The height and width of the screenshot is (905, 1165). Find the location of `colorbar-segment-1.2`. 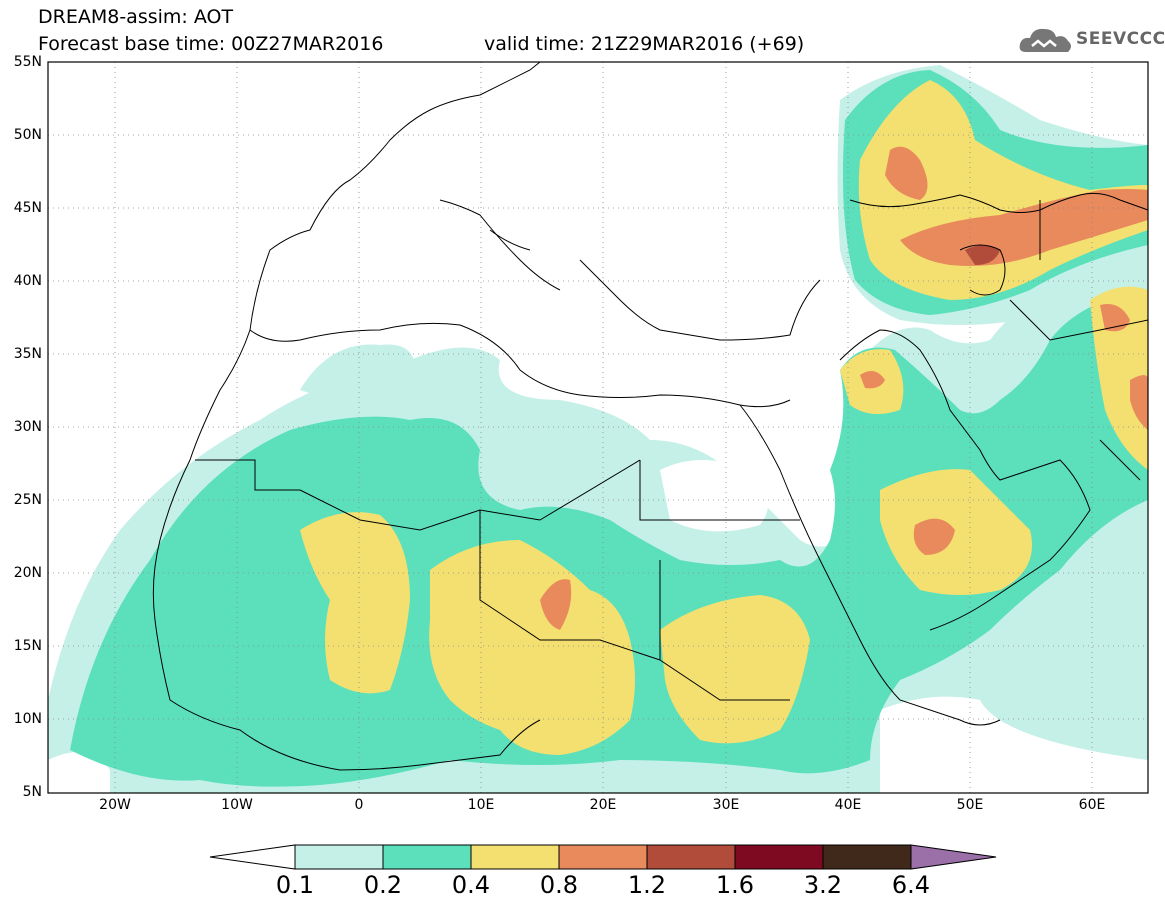

colorbar-segment-1.2 is located at coordinates (691, 857).